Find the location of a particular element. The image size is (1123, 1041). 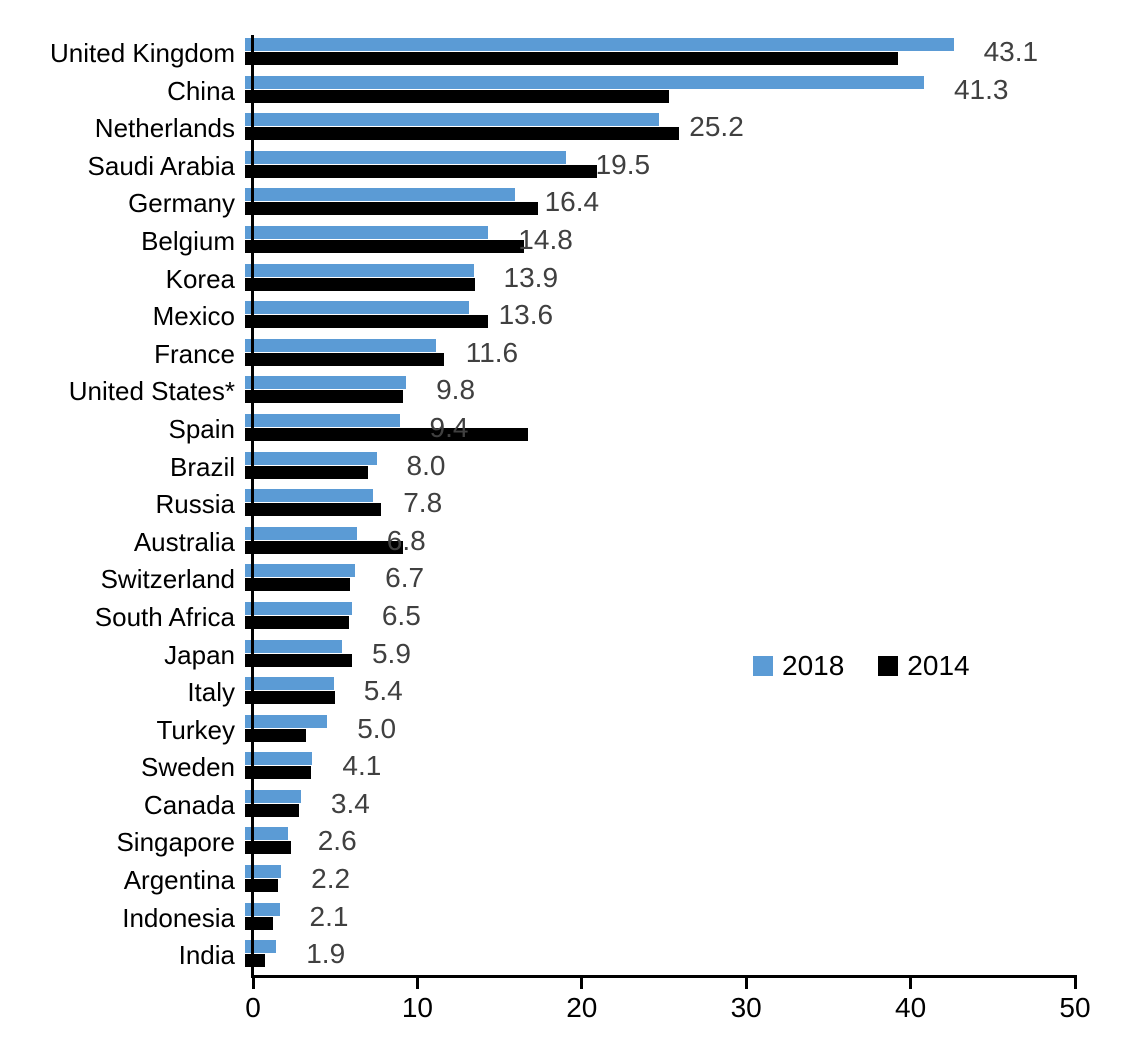

bar-row: Japan 5.9 is located at coordinates (561, 656).